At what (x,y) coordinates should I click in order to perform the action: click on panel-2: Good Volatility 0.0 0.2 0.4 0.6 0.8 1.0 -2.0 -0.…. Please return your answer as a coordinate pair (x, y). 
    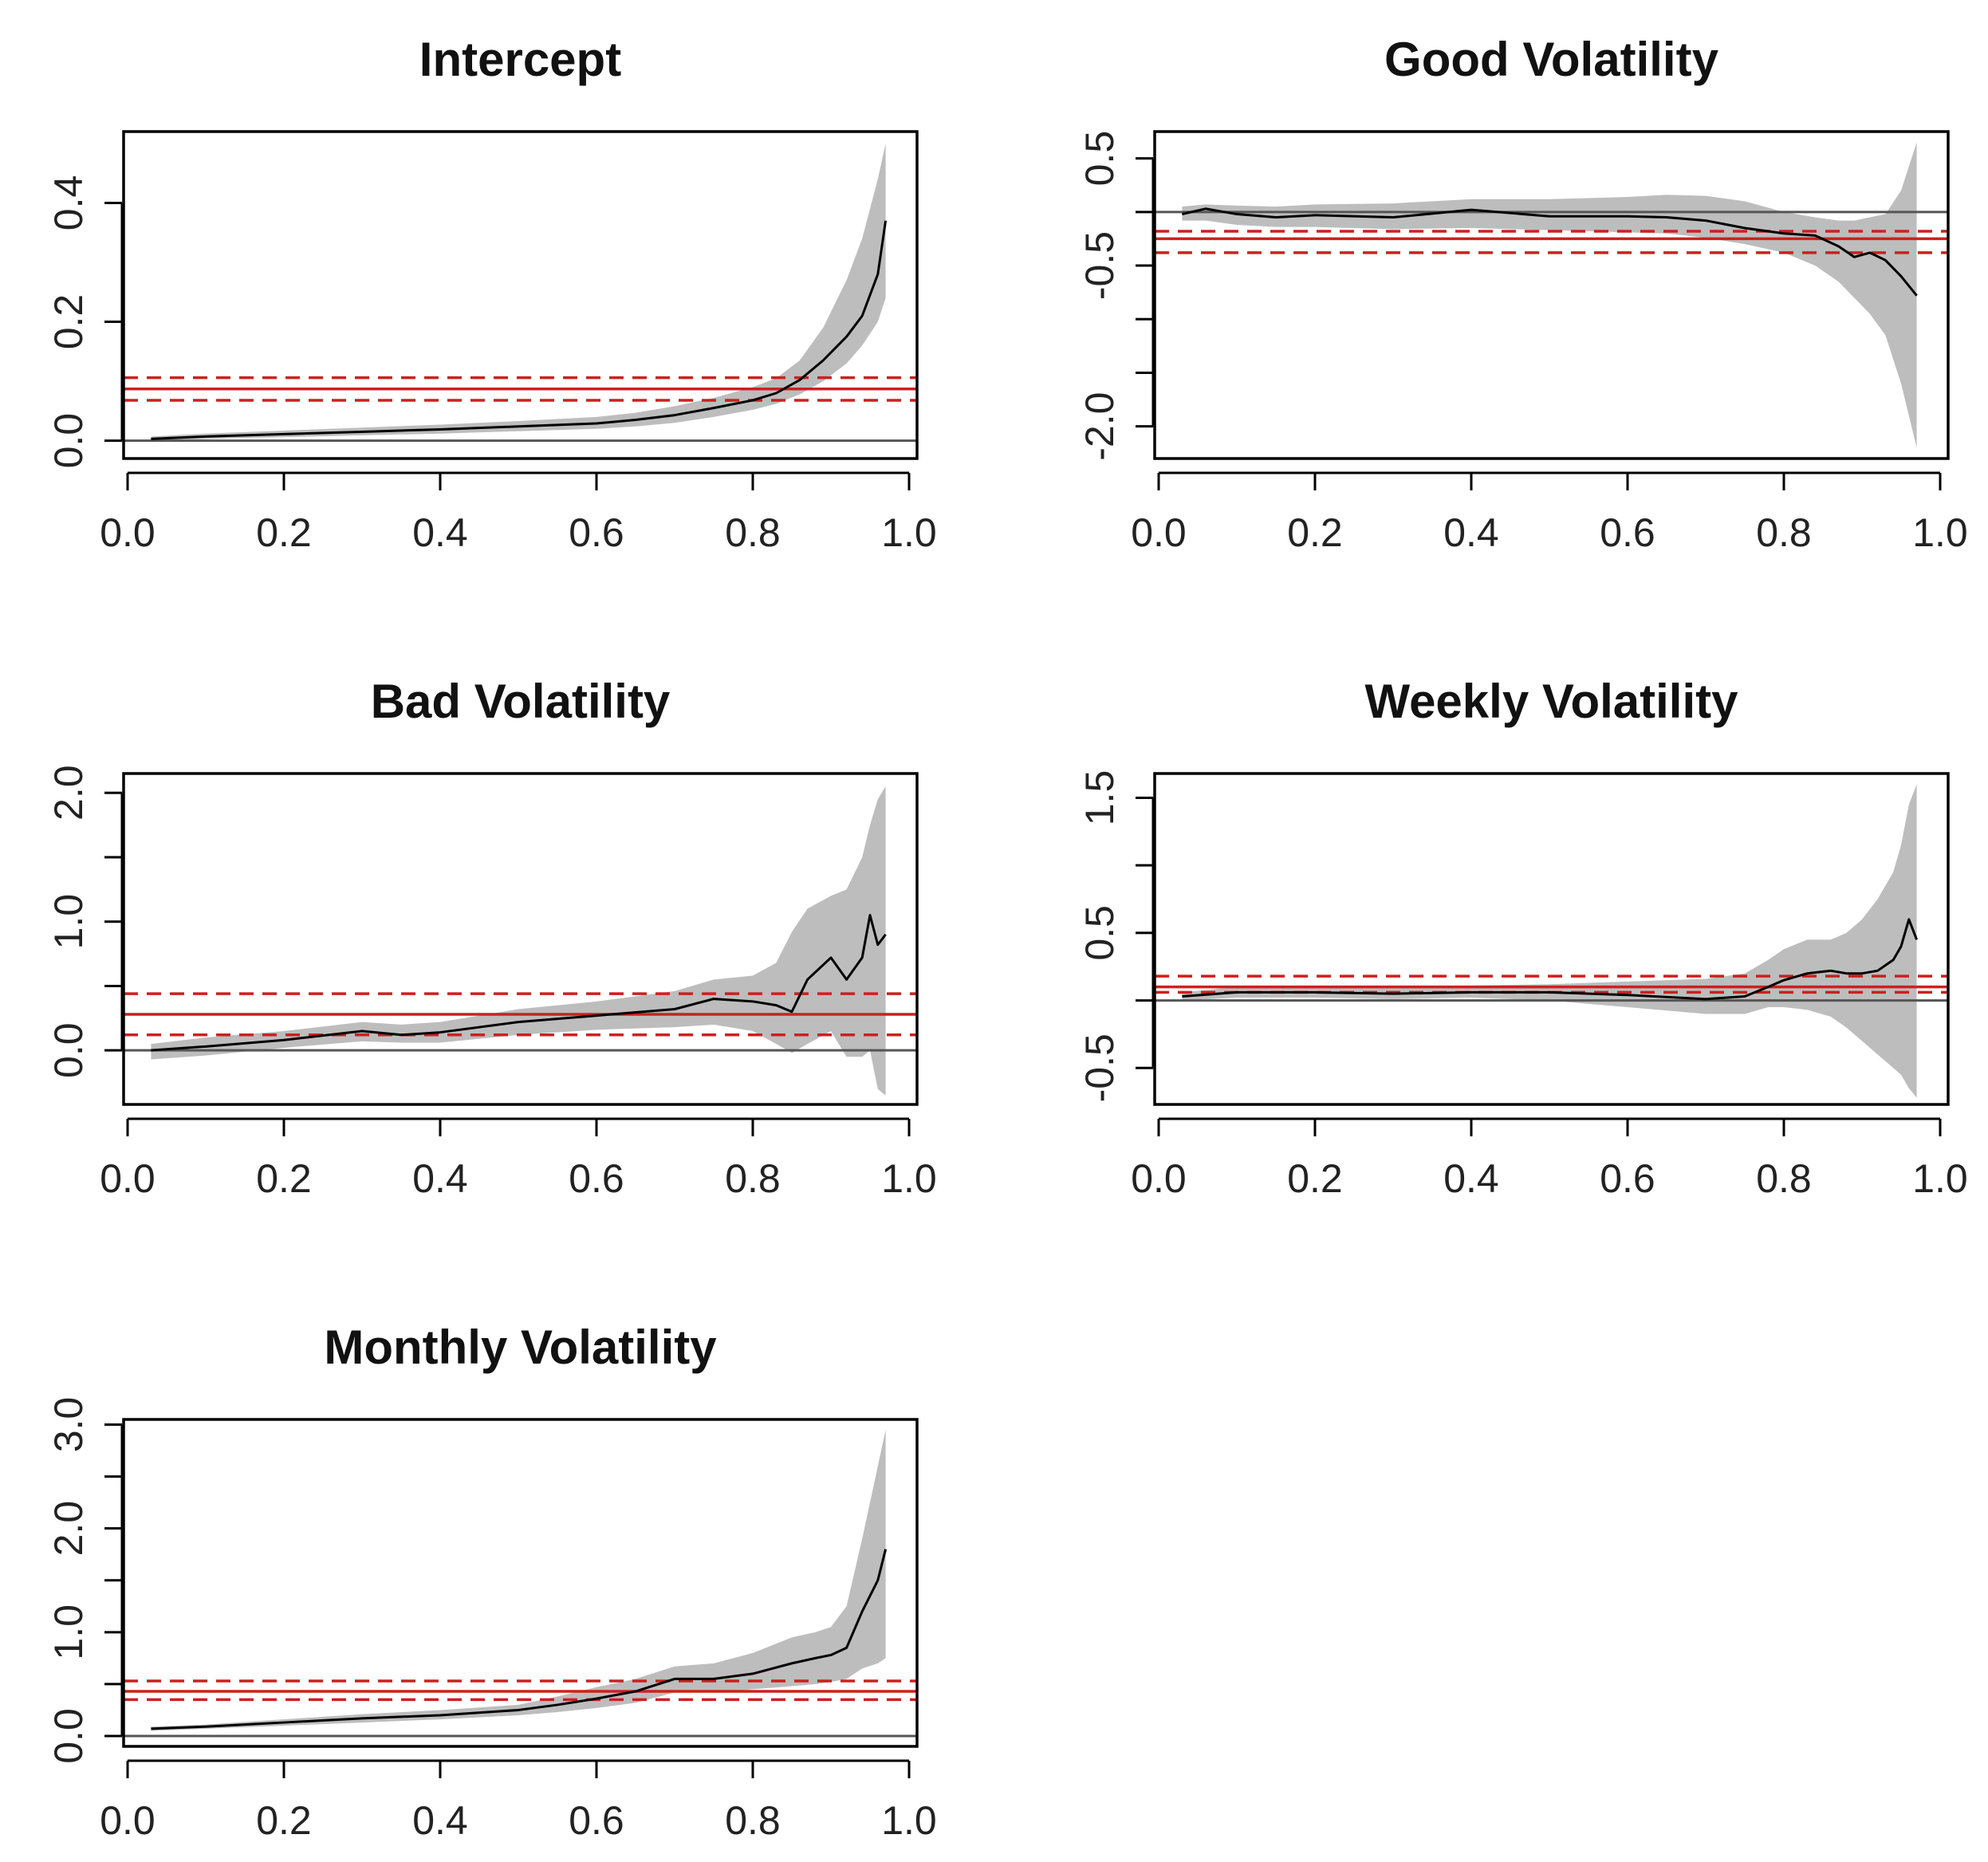
    Looking at the image, I should click on (1522, 294).